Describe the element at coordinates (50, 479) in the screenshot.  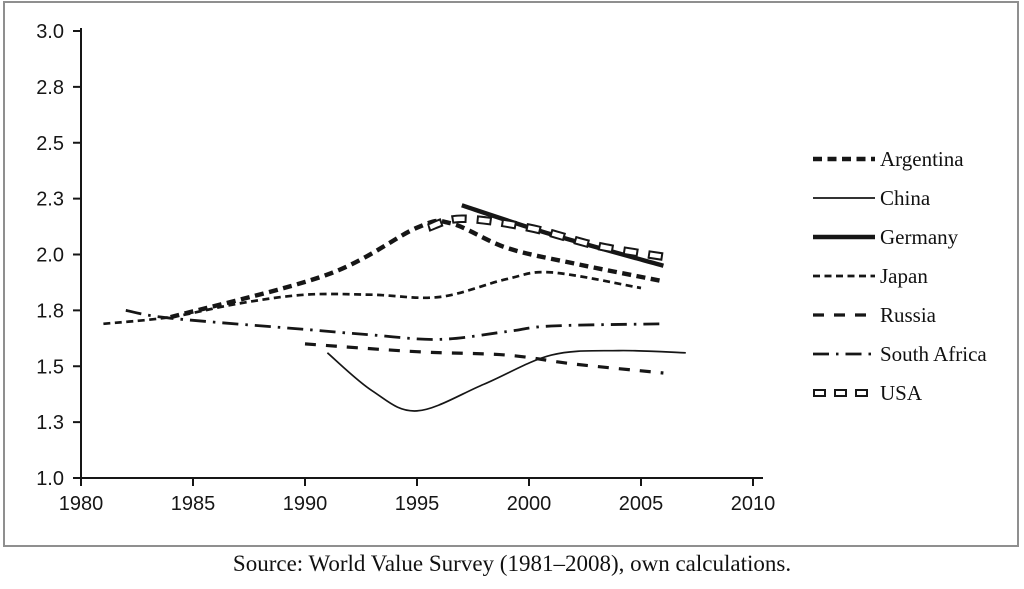
I see `y-tick-label: 1.0` at that location.